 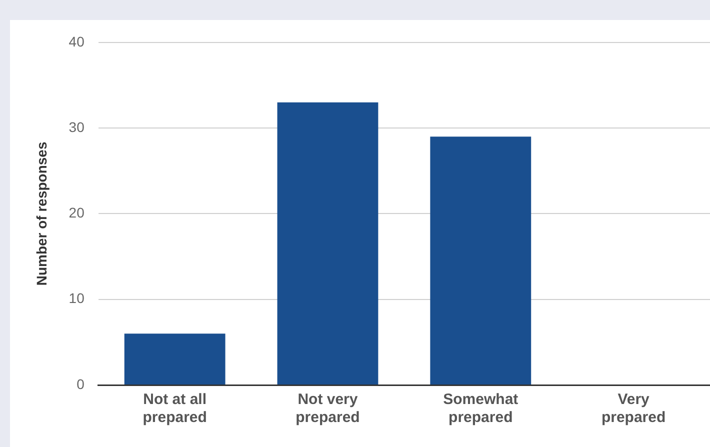 What do you see at coordinates (174, 408) in the screenshot?
I see `x-tick-label: Not at all prepared` at bounding box center [174, 408].